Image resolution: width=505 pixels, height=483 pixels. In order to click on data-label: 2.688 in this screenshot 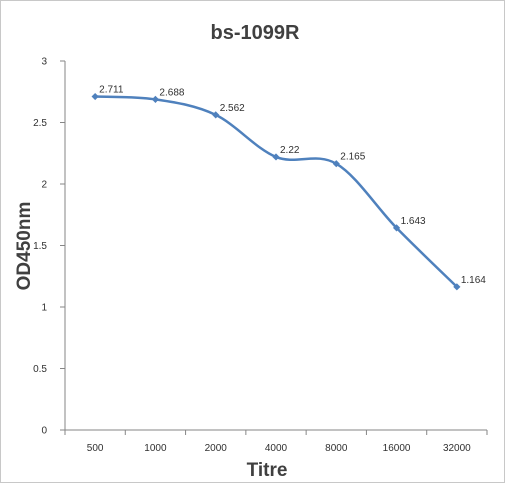, I will do `click(171, 92)`.